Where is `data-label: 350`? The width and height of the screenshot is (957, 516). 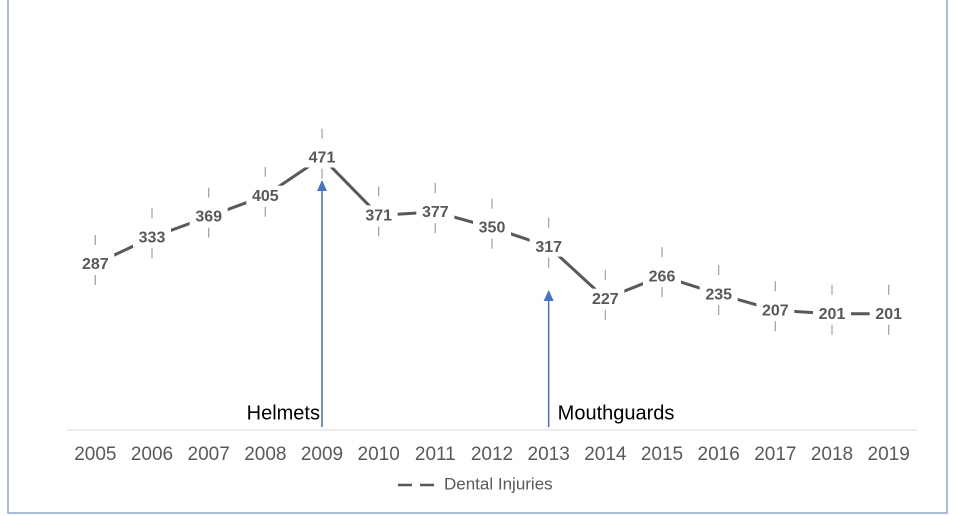
data-label: 350 is located at coordinates (492, 228).